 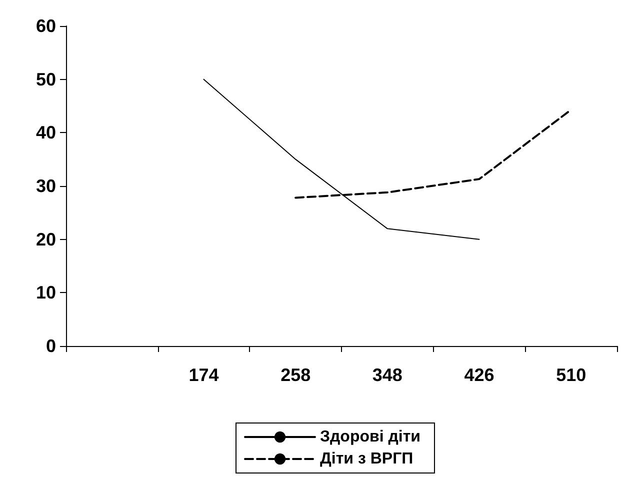 What do you see at coordinates (367, 459) in the screenshot?
I see `legend-label: Діти з ВРГП` at bounding box center [367, 459].